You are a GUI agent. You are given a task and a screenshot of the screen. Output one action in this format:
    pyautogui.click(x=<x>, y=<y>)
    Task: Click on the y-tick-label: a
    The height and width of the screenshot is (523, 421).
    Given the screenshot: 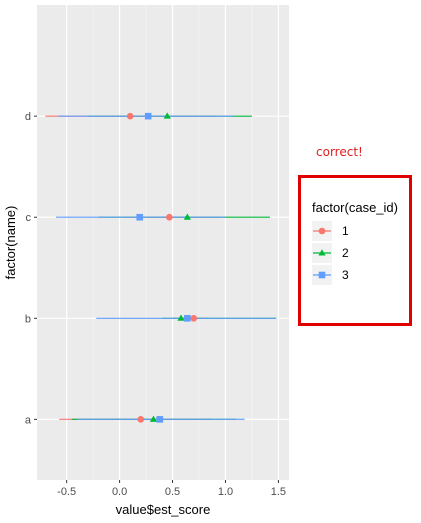 What is the action you would take?
    pyautogui.click(x=28, y=420)
    